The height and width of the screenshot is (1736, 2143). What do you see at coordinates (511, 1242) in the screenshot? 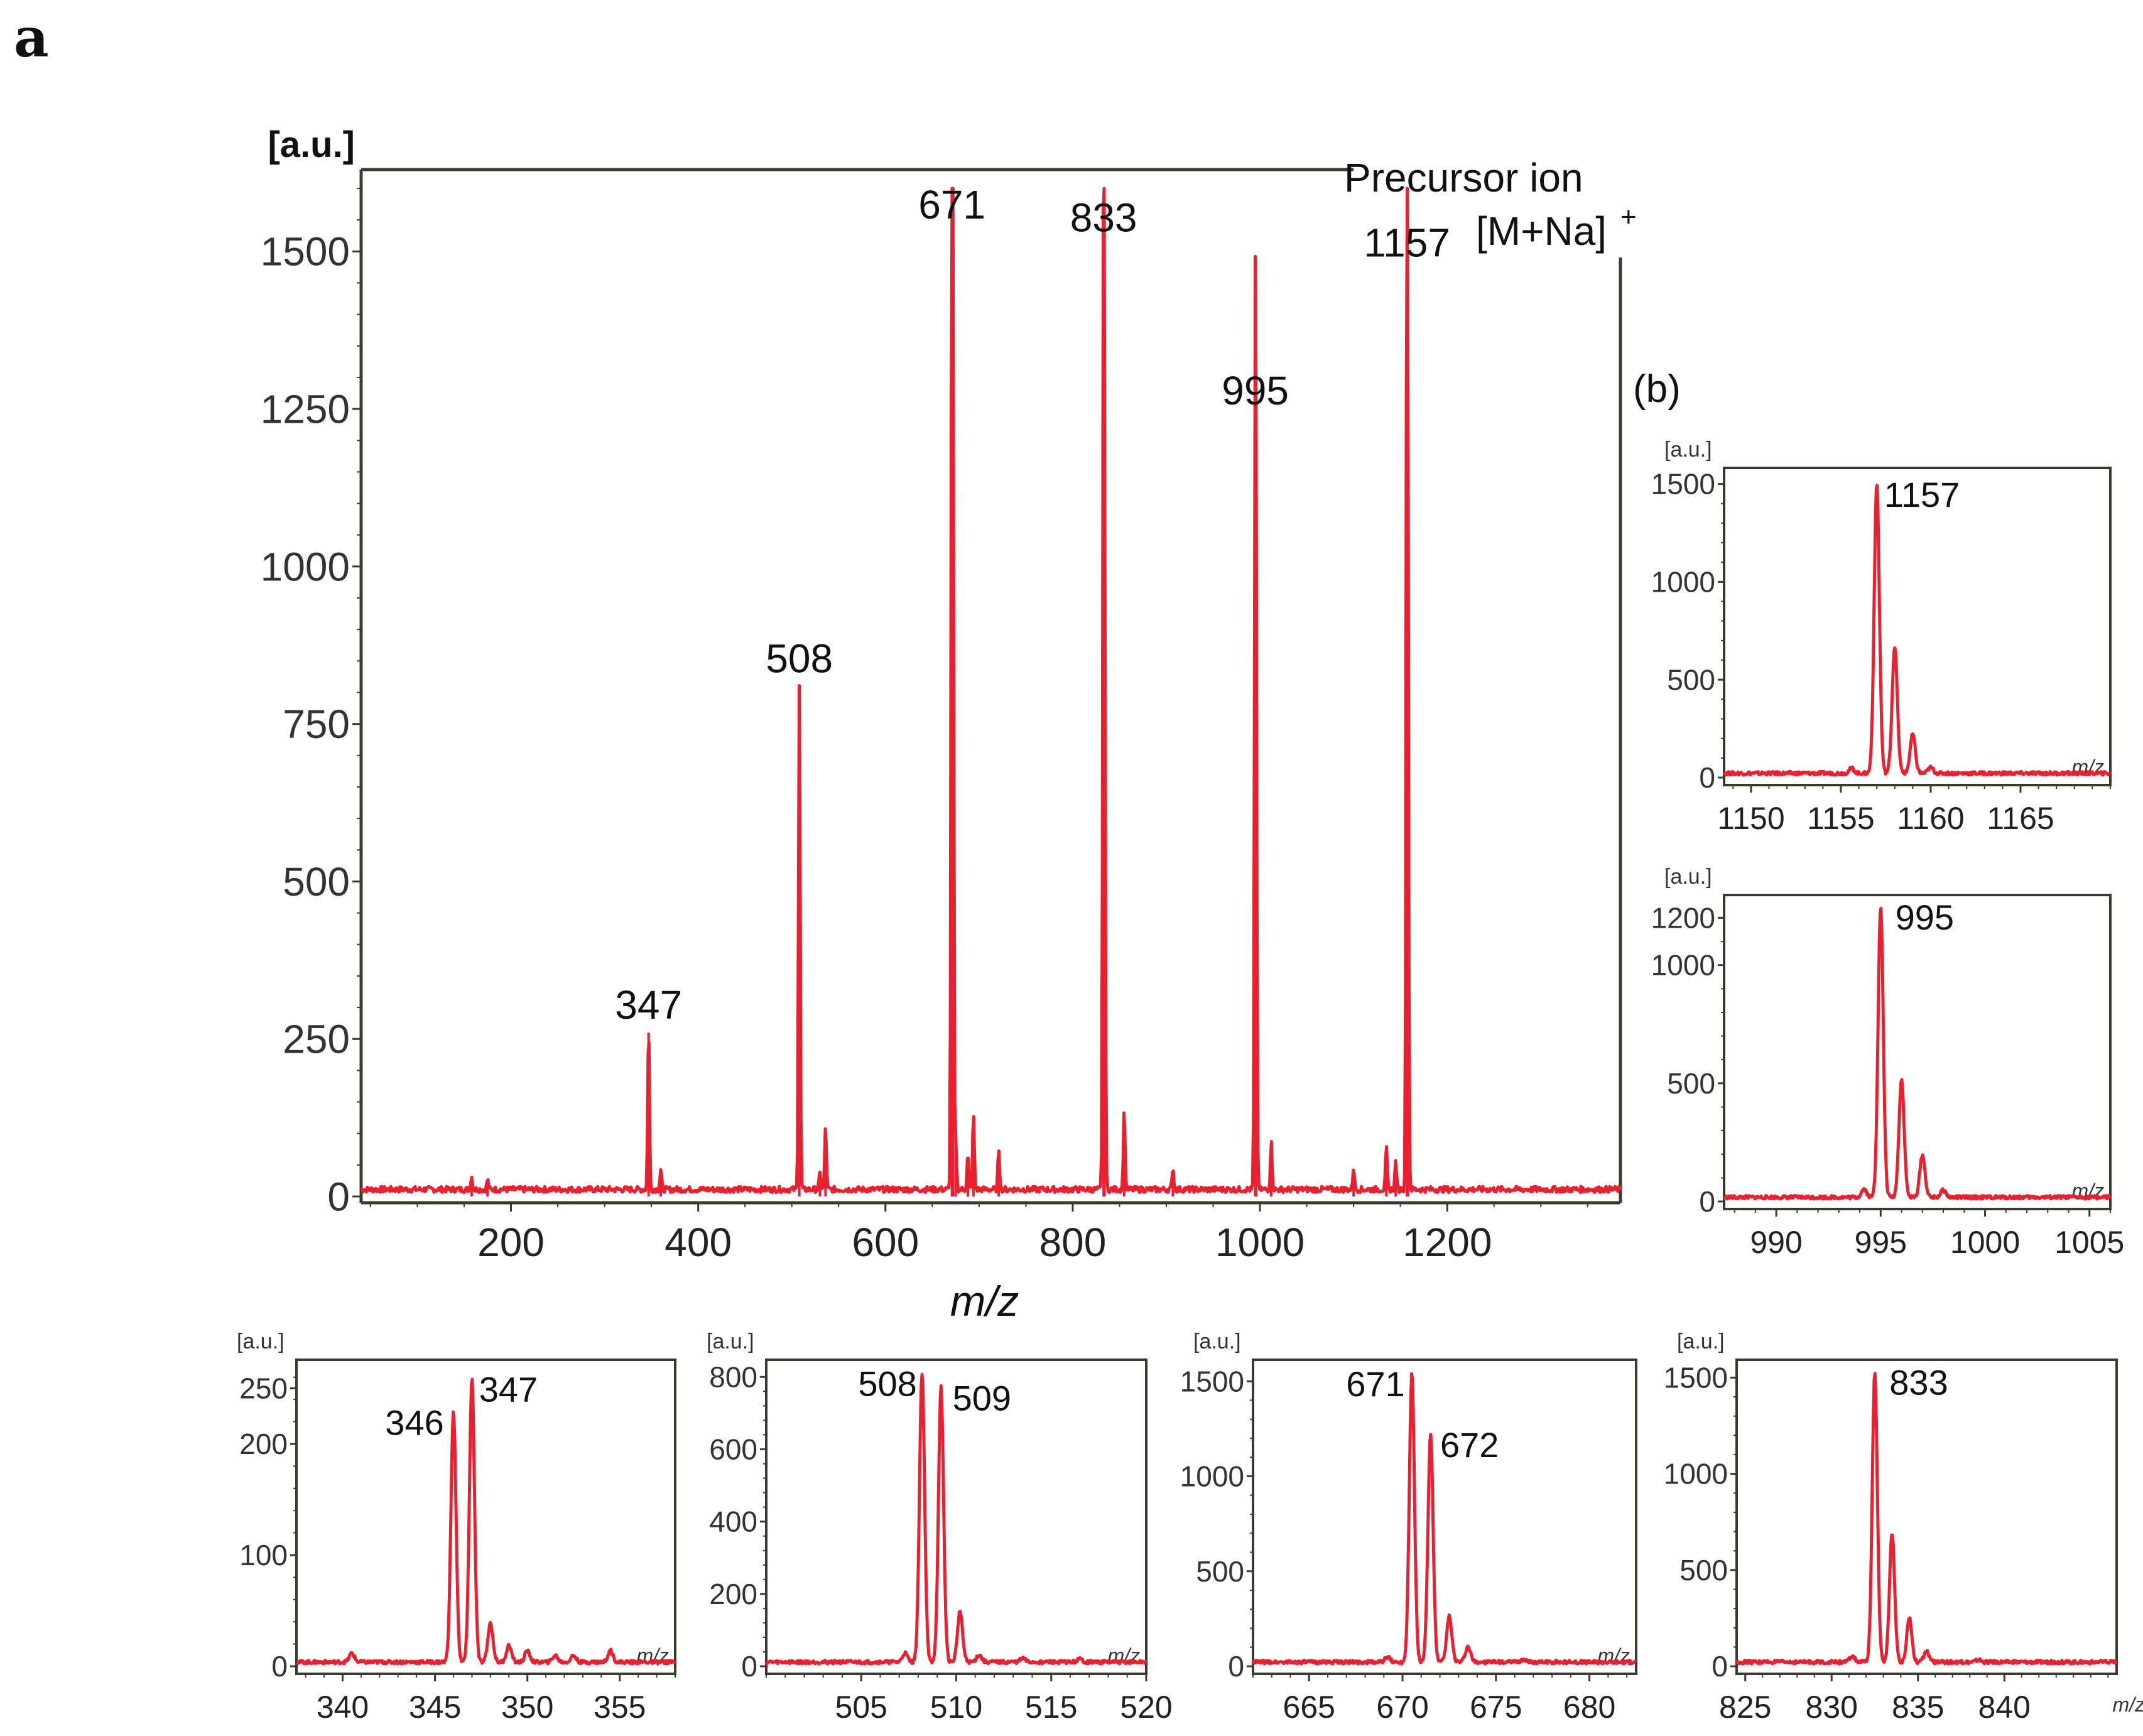
I see `x-tick-label: 200` at bounding box center [511, 1242].